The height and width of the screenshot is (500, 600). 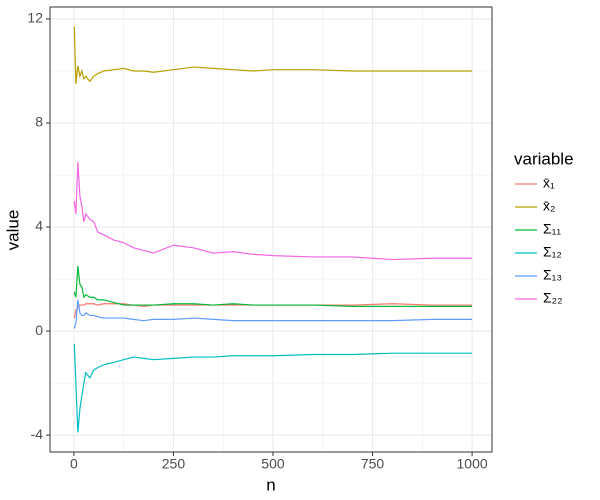 What do you see at coordinates (39, 330) in the screenshot?
I see `y-tick-label: 0` at bounding box center [39, 330].